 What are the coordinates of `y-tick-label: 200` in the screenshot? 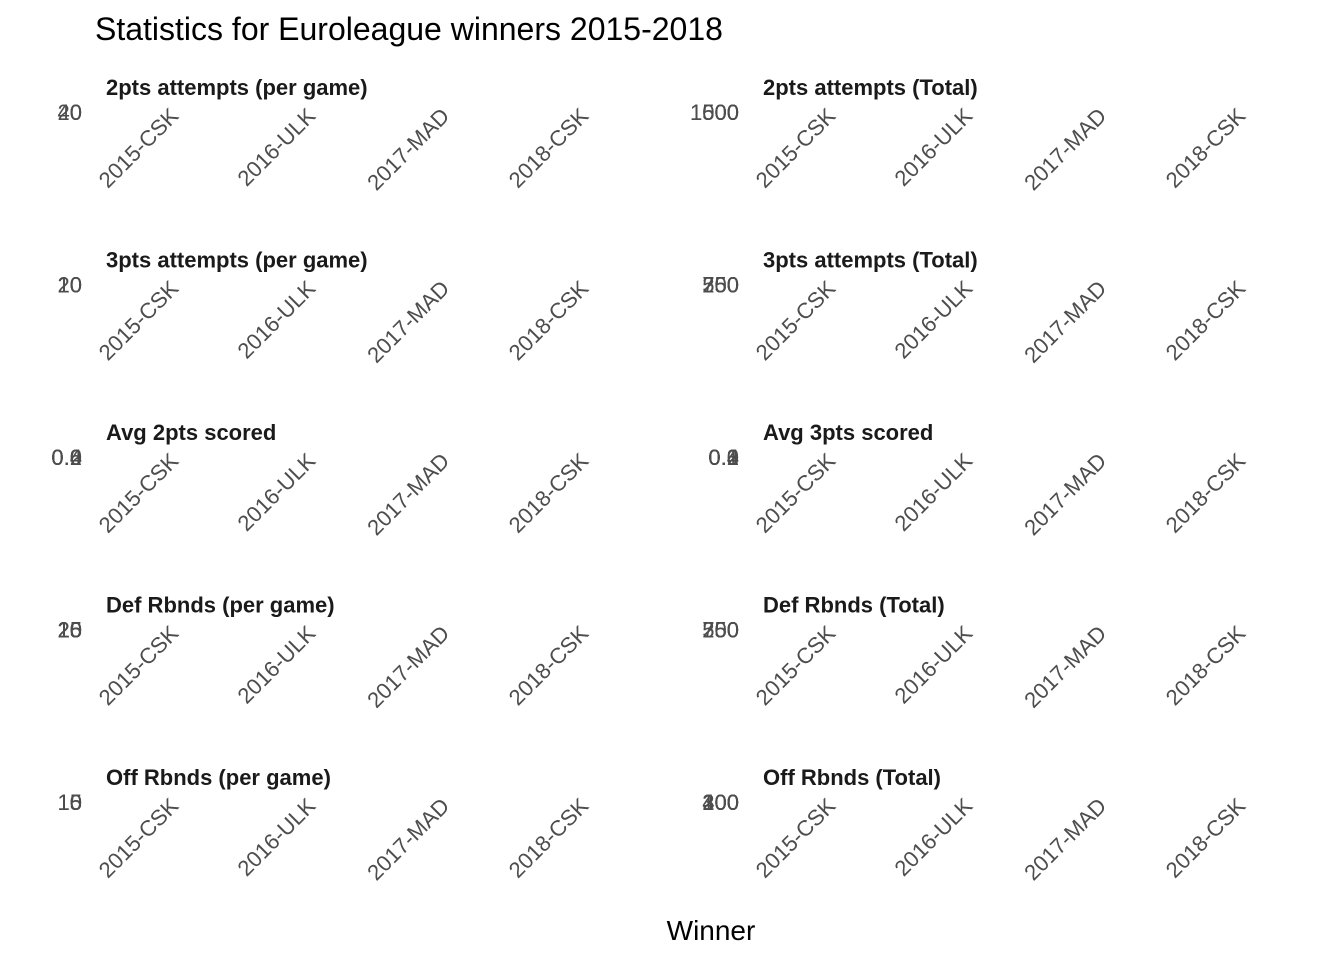 It's located at (720, 802).